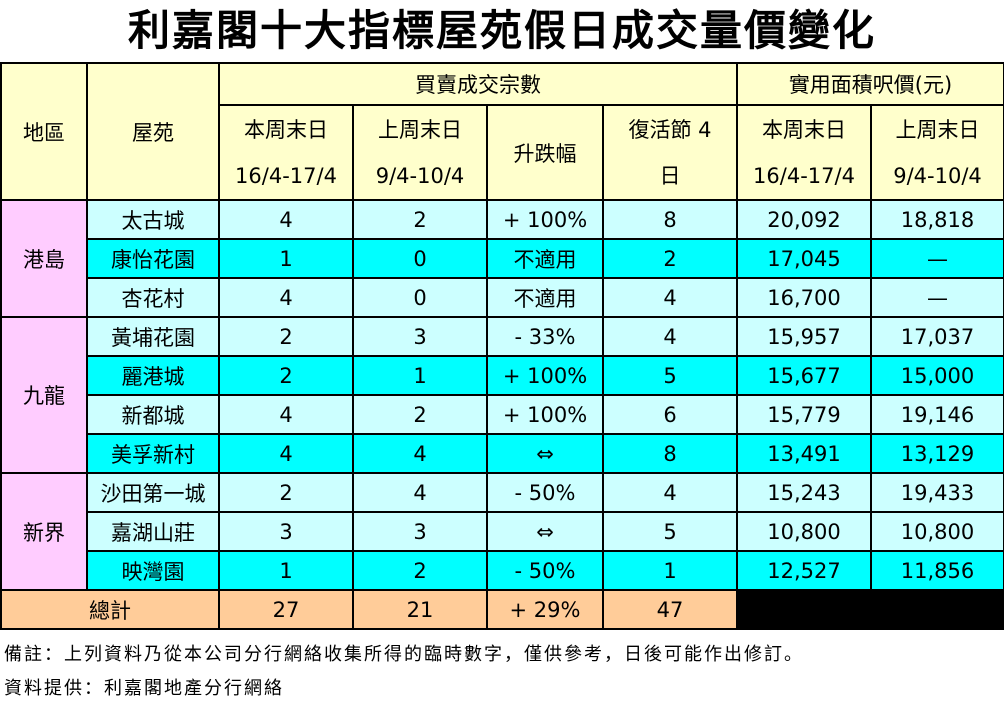  What do you see at coordinates (153, 336) in the screenshot?
I see `estate-cell: 黃埔花園` at bounding box center [153, 336].